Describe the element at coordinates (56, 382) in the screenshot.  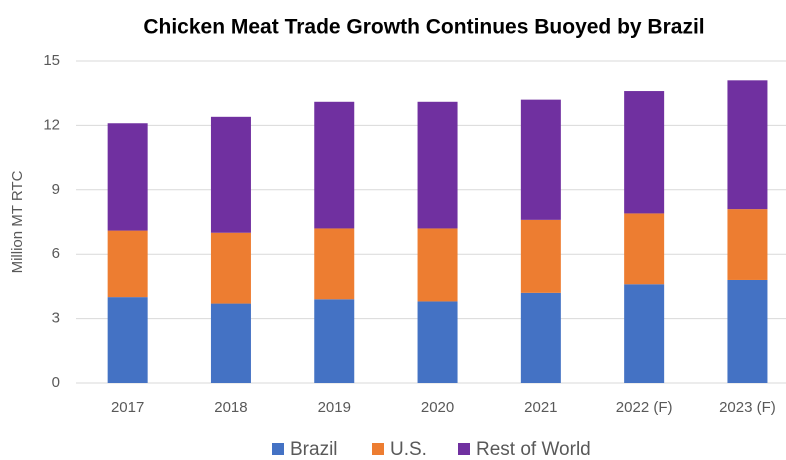
I see `y-tick-label: 0` at that location.